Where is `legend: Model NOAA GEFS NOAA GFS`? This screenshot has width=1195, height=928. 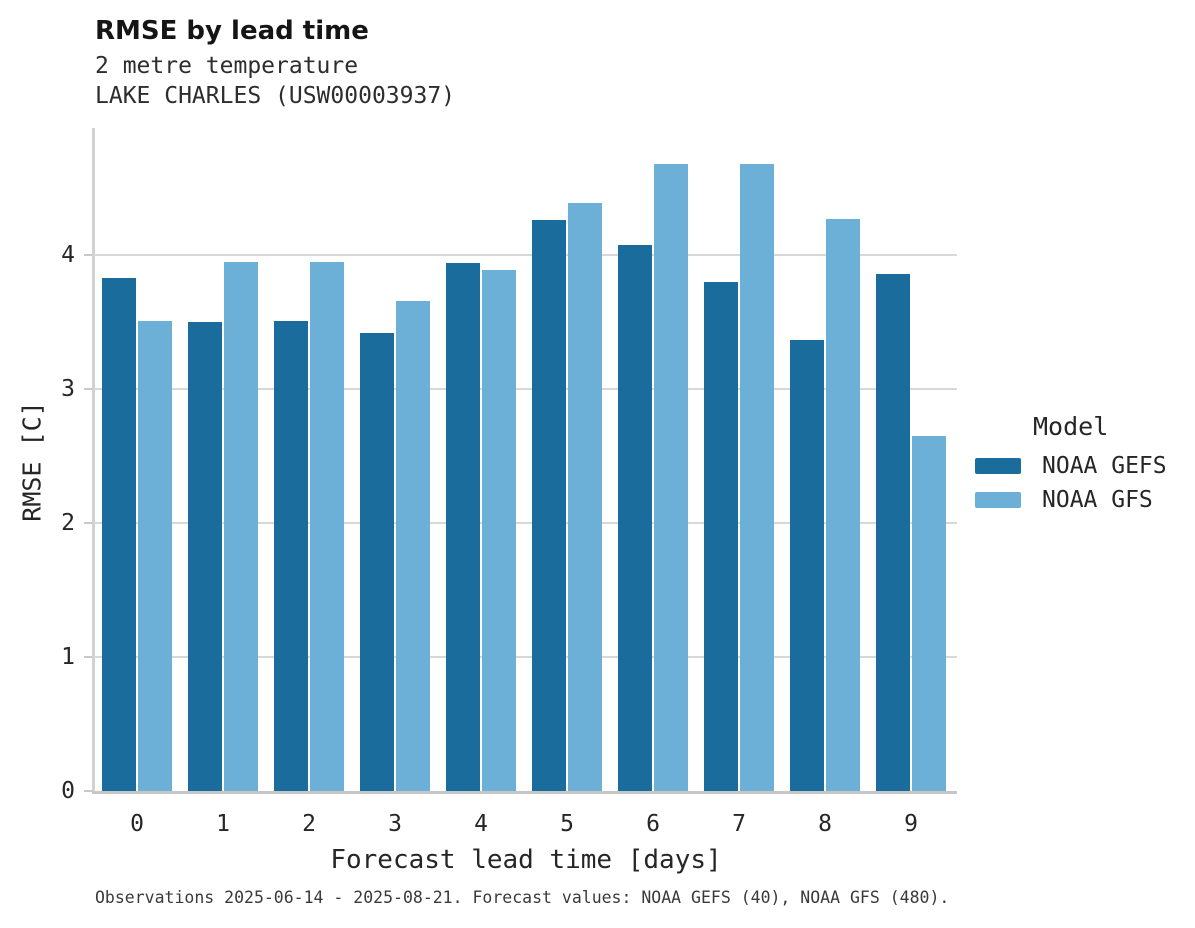
legend: Model NOAA GEFS NOAA GFS is located at coordinates (1082, 466).